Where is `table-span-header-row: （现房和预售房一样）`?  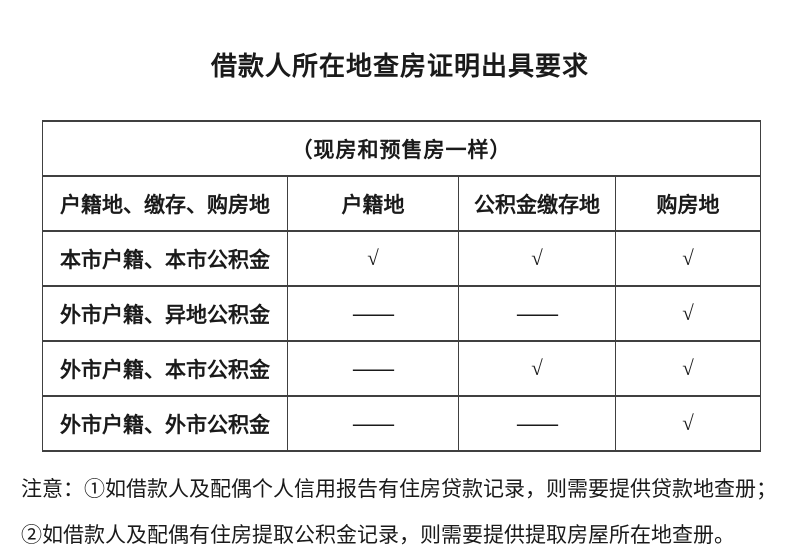 table-span-header-row: （现房和预售房一样） is located at coordinates (401, 148).